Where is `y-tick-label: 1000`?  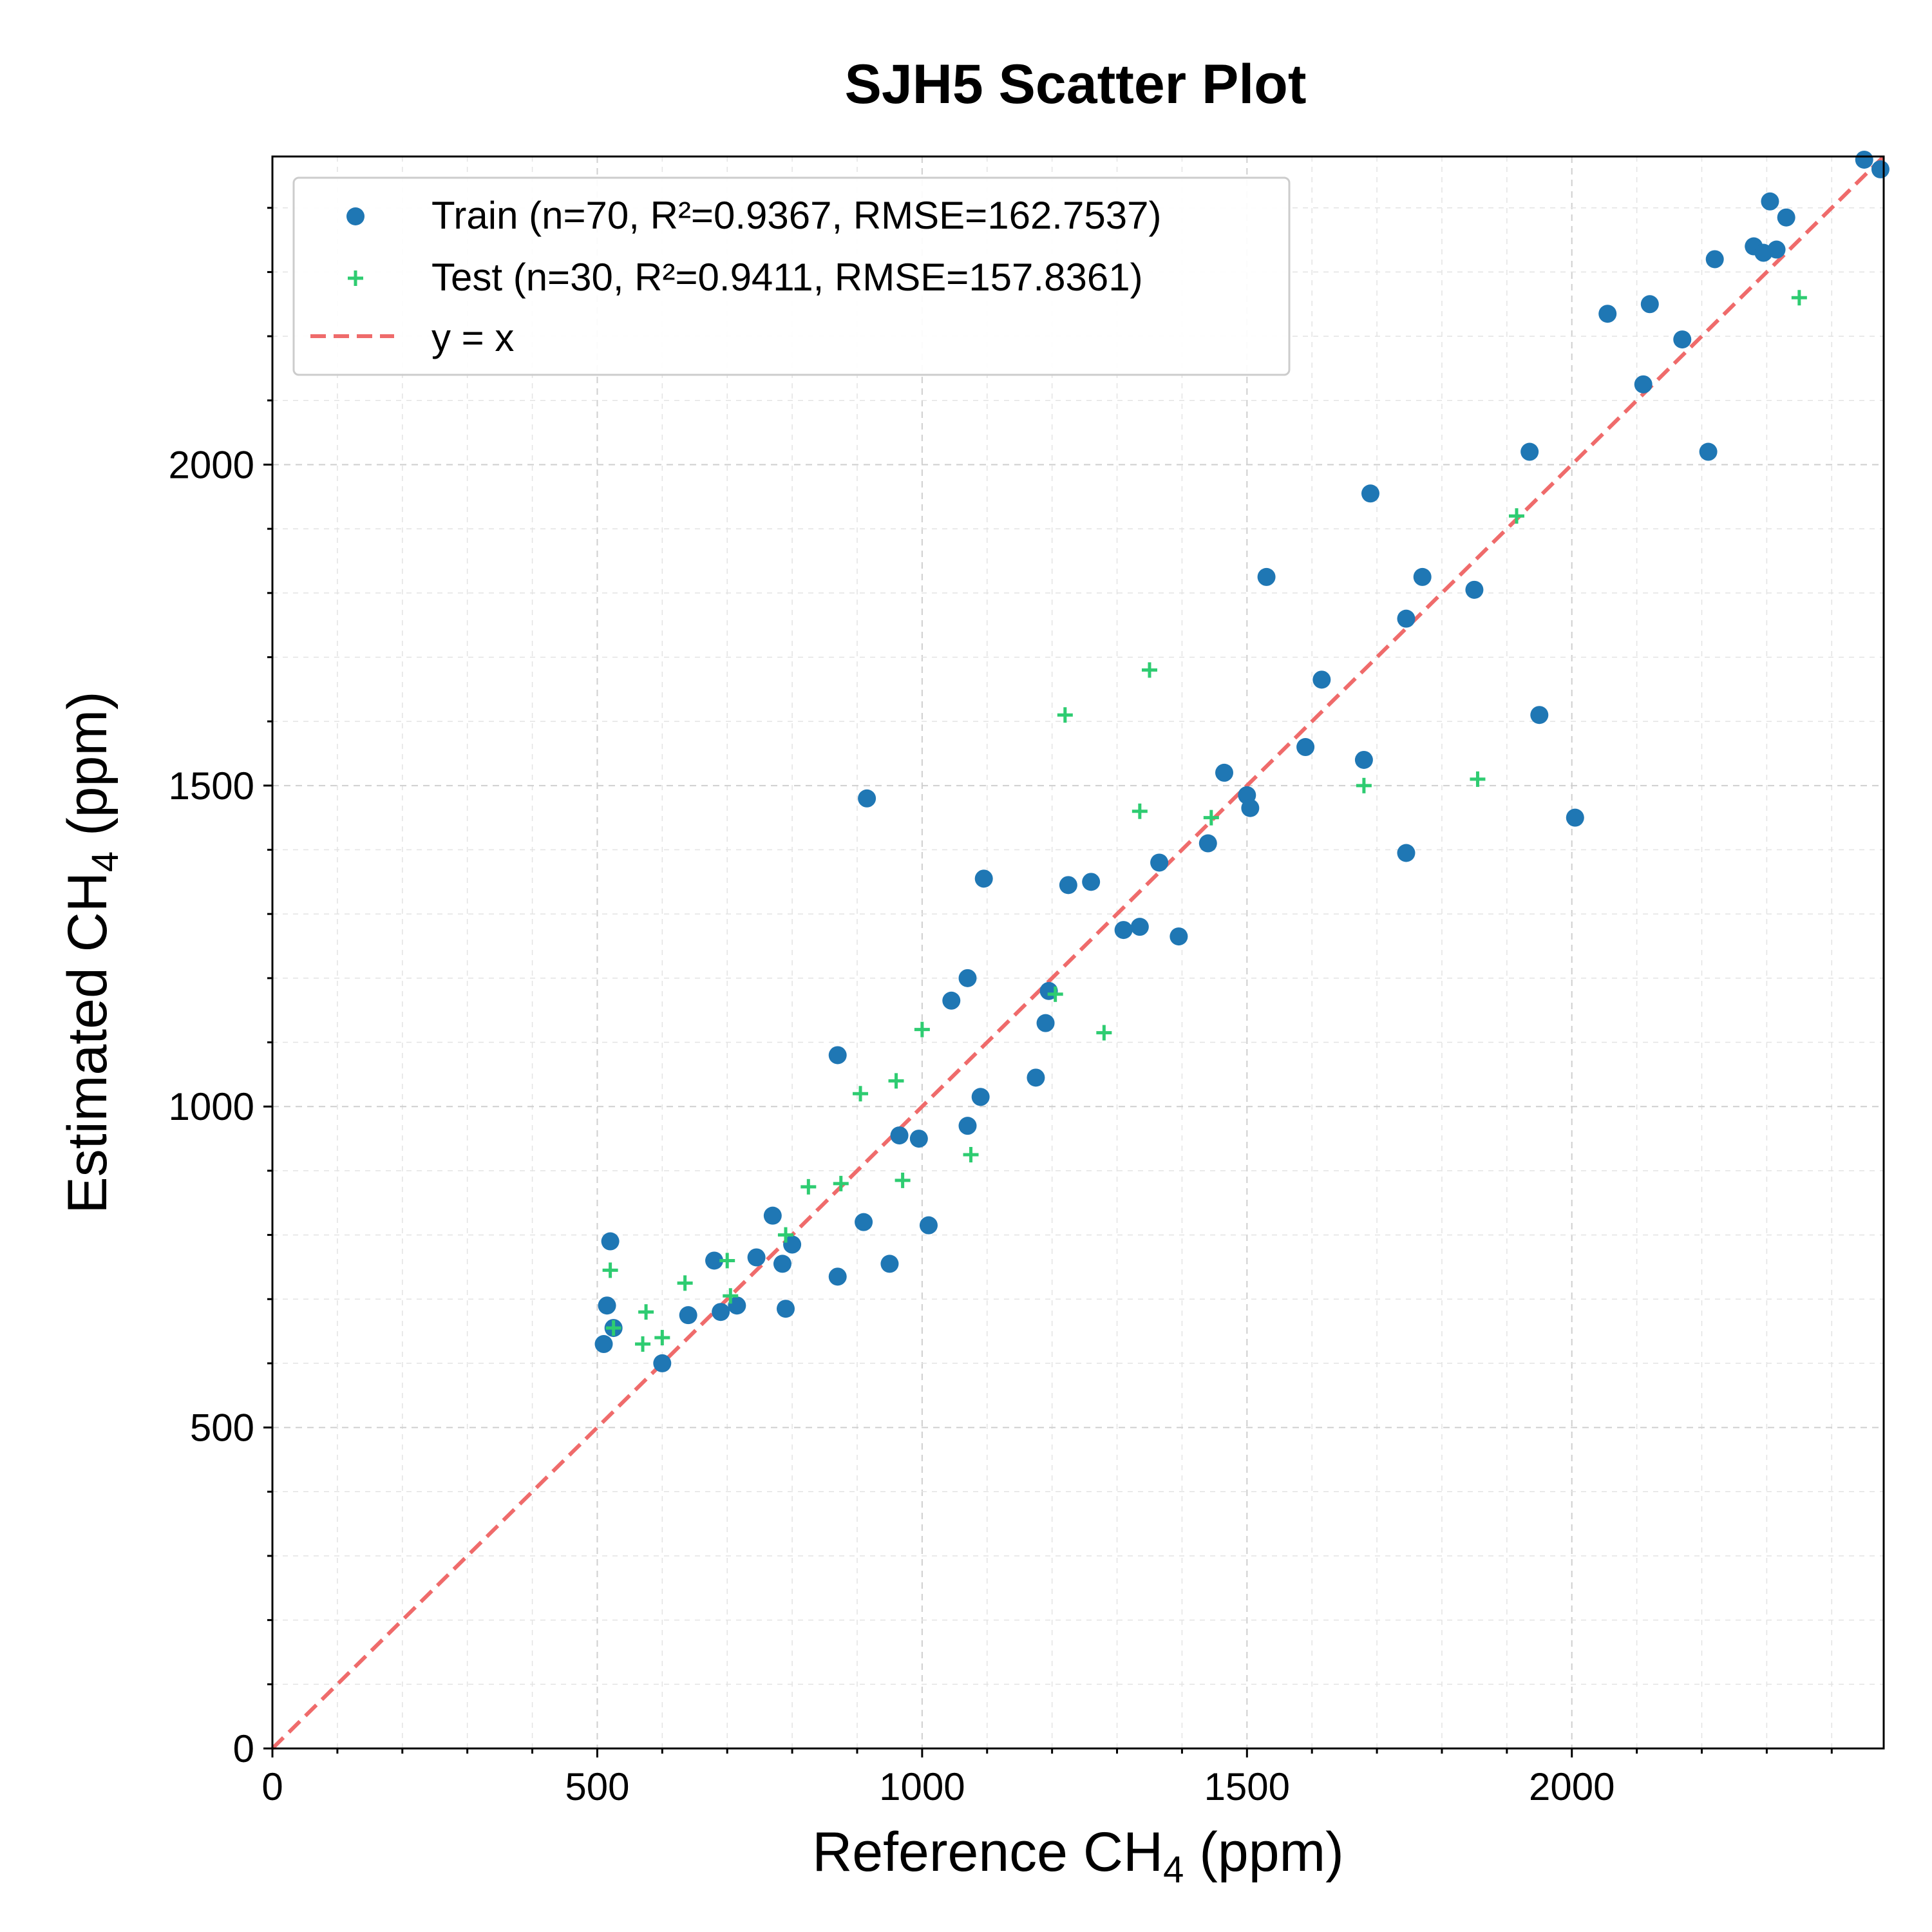 y-tick-label: 1000 is located at coordinates (211, 1106).